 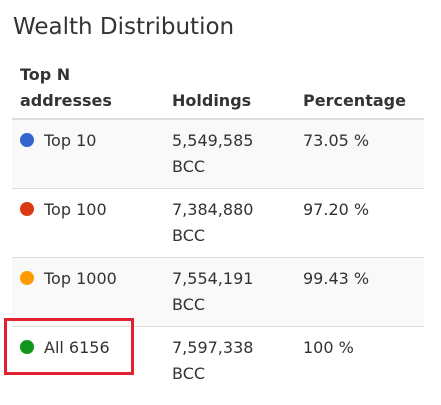 I want to click on cell: 5,549,585 BCC, so click(x=229, y=153).